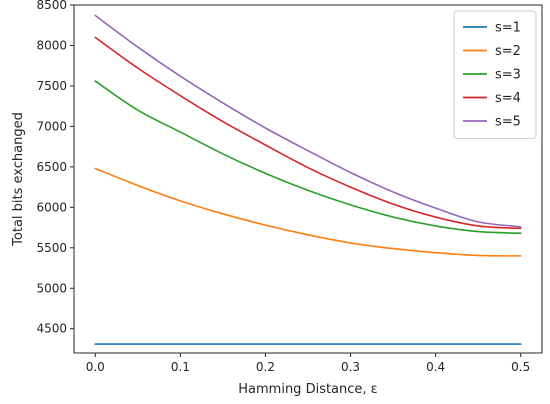 The width and height of the screenshot is (550, 404). Describe the element at coordinates (180, 367) in the screenshot. I see `x-tick-label: 0.1` at that location.